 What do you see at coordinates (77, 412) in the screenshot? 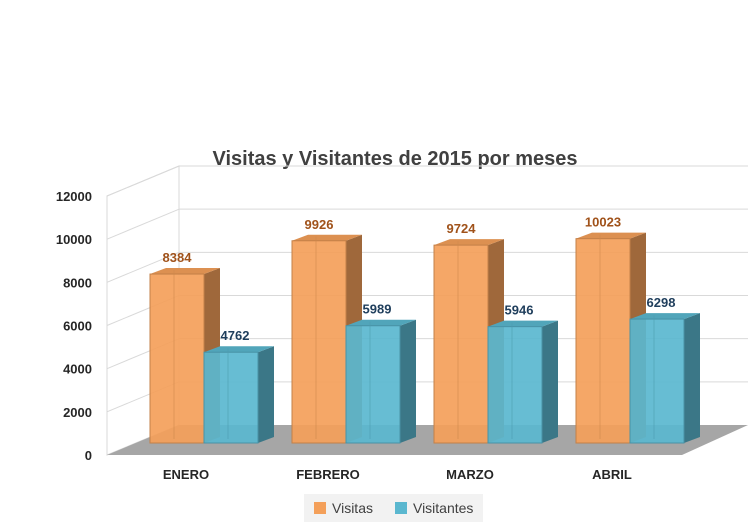
I see `y-tick-label: 2000` at bounding box center [77, 412].